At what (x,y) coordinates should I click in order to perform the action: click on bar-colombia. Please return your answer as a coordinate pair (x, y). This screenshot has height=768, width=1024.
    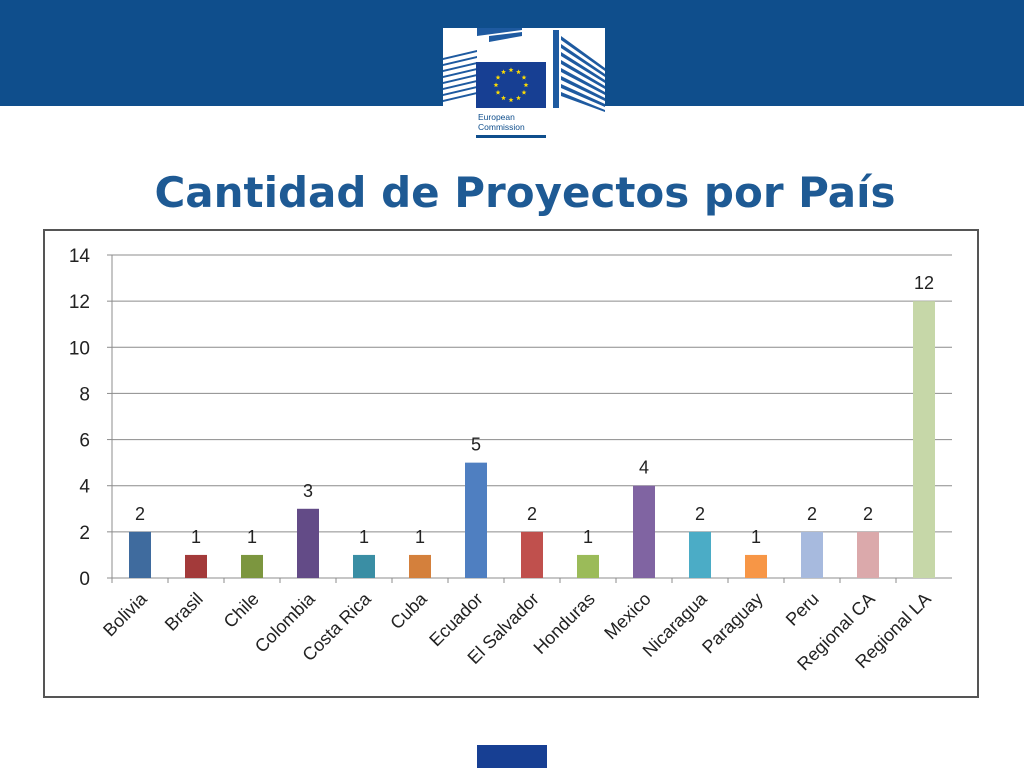
    Looking at the image, I should click on (308, 543).